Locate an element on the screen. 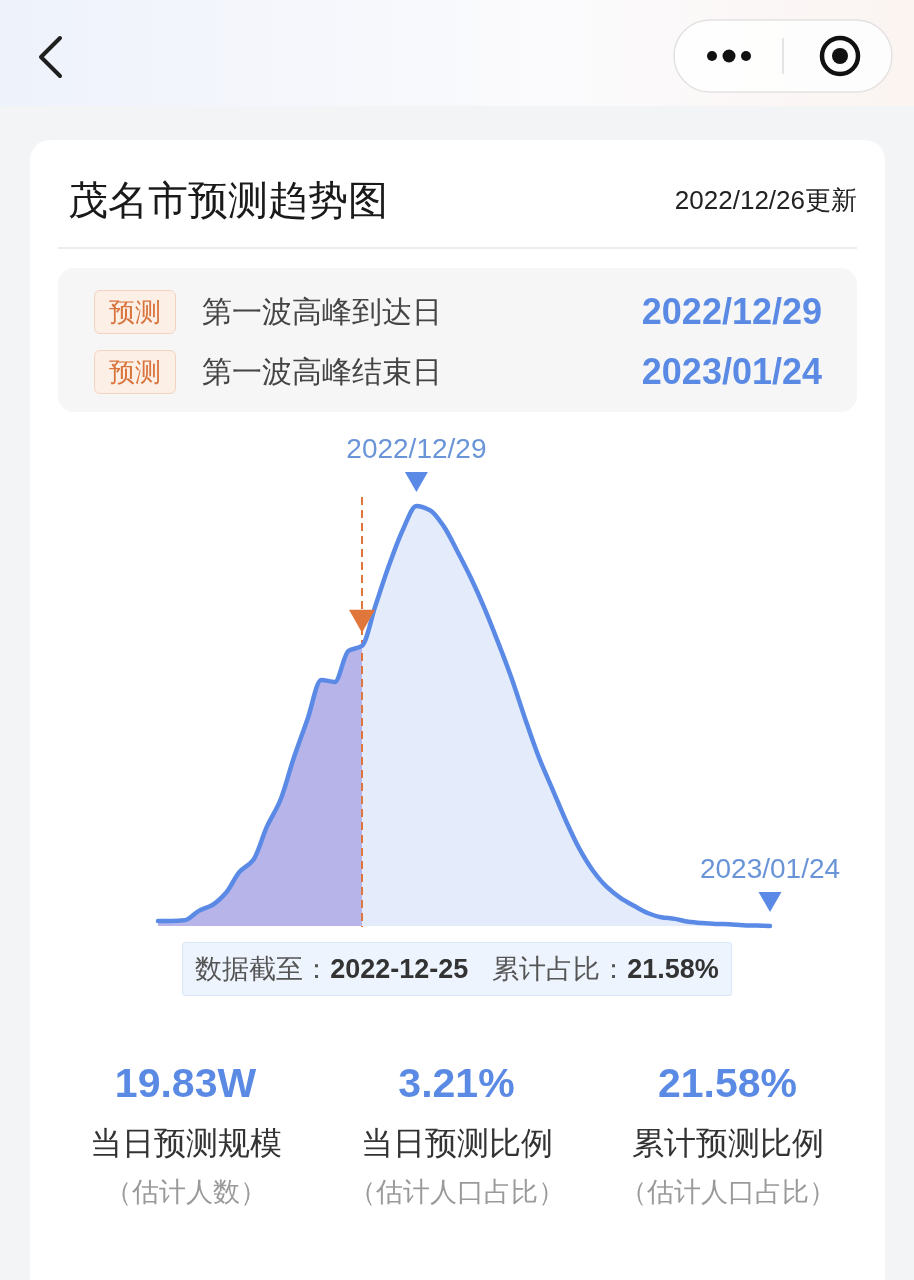 The height and width of the screenshot is (1280, 914). text: 当日预测比例 is located at coordinates (456, 1143).